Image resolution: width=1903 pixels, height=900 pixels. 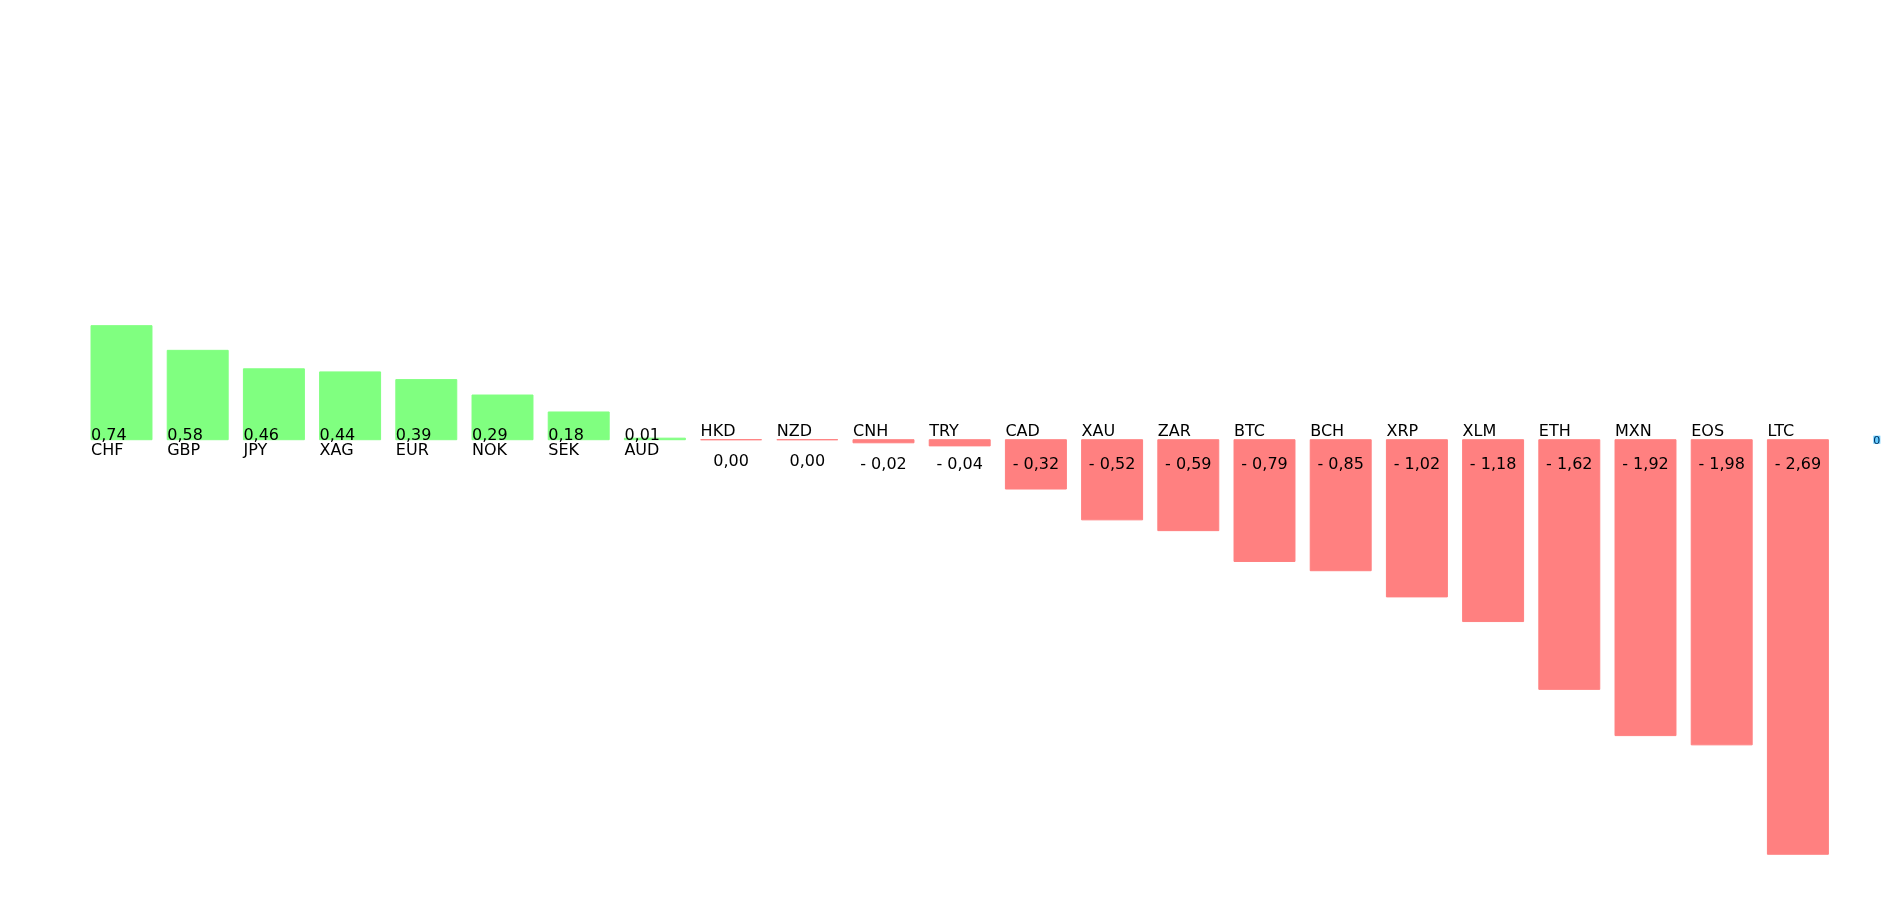 What do you see at coordinates (1877, 440) in the screenshot?
I see `text: 0` at bounding box center [1877, 440].